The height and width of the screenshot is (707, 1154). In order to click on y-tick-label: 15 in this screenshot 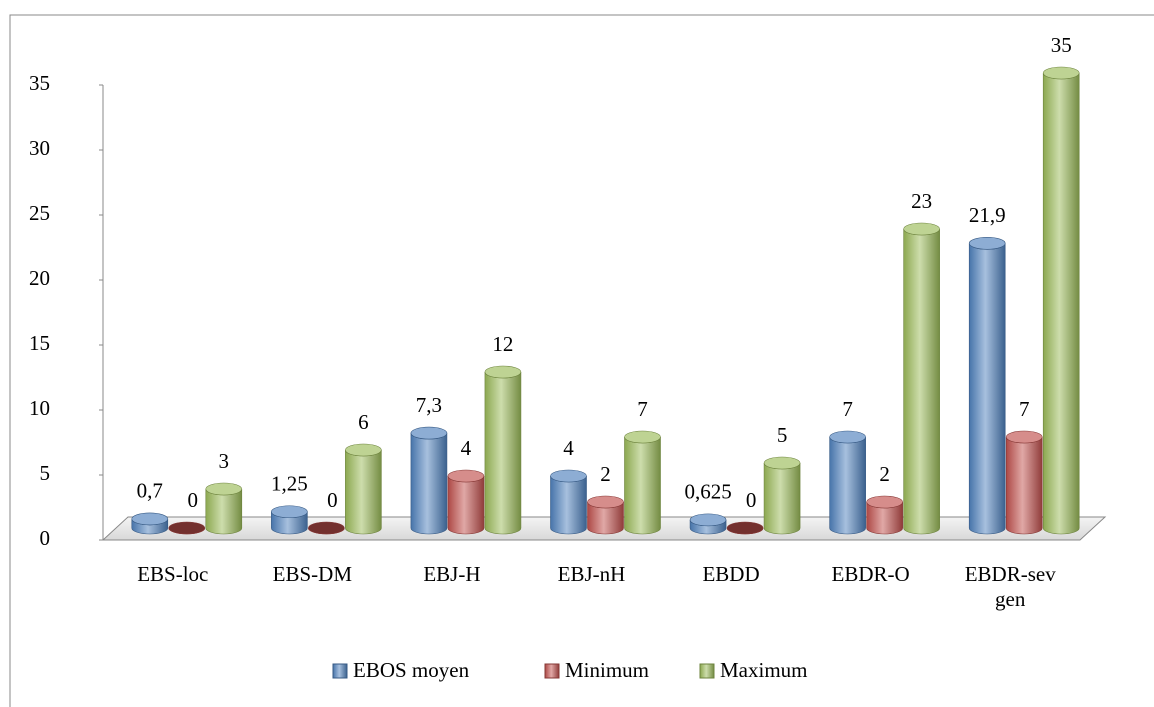, I will do `click(39, 343)`.